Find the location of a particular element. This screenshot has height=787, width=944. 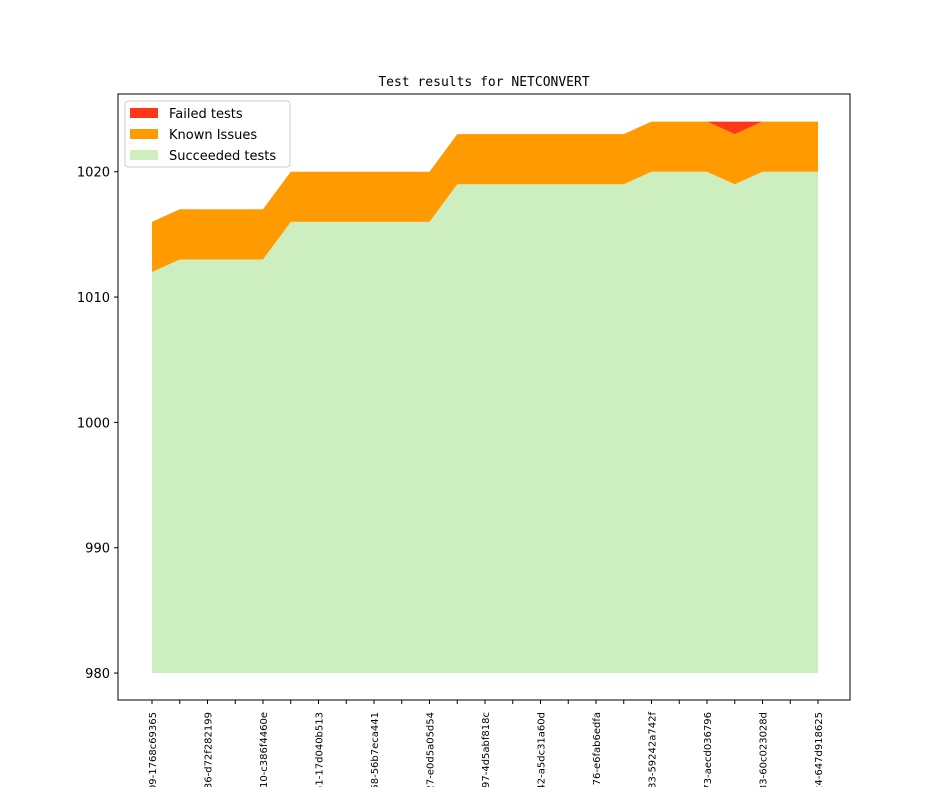

legend-label: Succeeded tests is located at coordinates (222, 156).